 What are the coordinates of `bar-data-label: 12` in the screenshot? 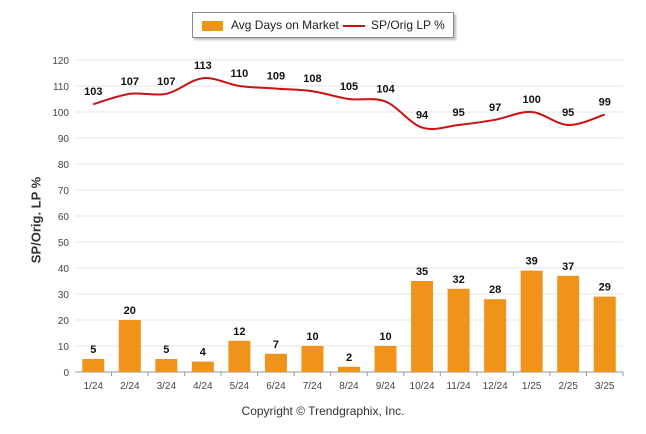 It's located at (239, 332).